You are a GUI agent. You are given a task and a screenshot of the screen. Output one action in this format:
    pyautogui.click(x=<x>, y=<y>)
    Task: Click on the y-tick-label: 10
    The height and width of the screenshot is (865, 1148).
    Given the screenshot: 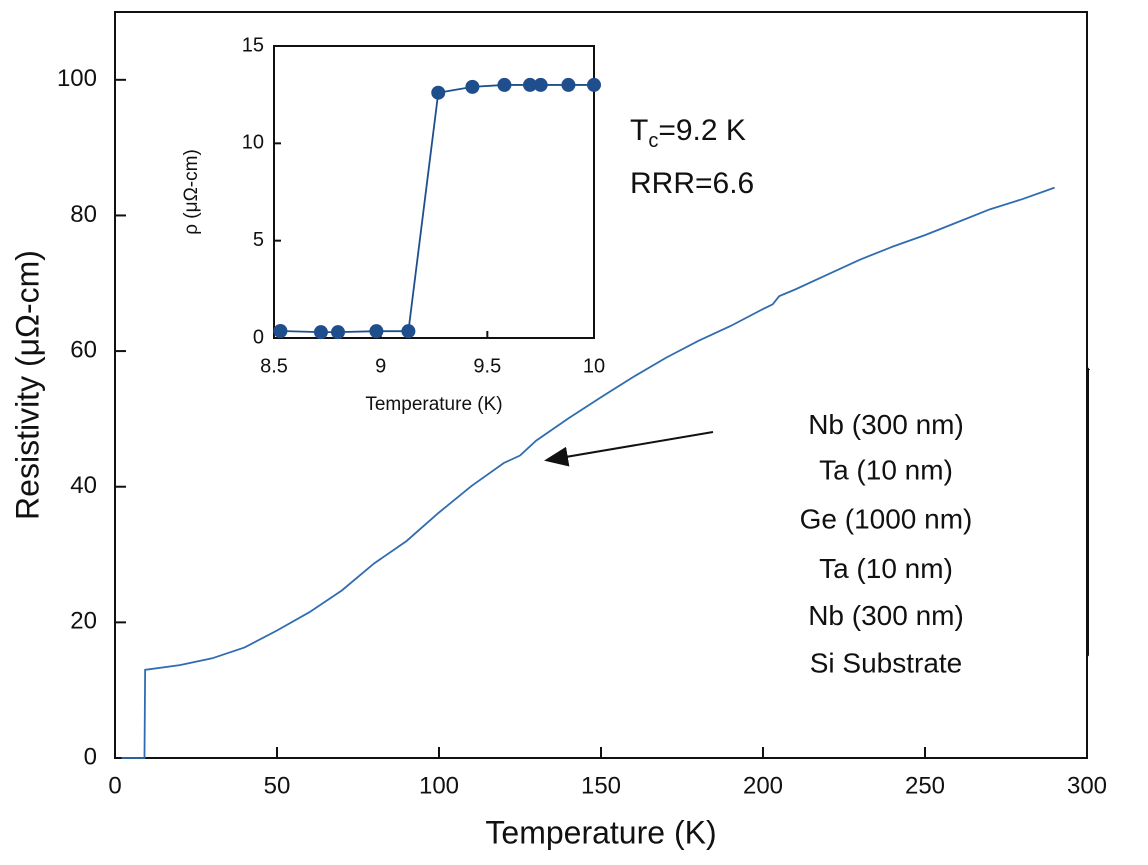 What is the action you would take?
    pyautogui.click(x=253, y=143)
    